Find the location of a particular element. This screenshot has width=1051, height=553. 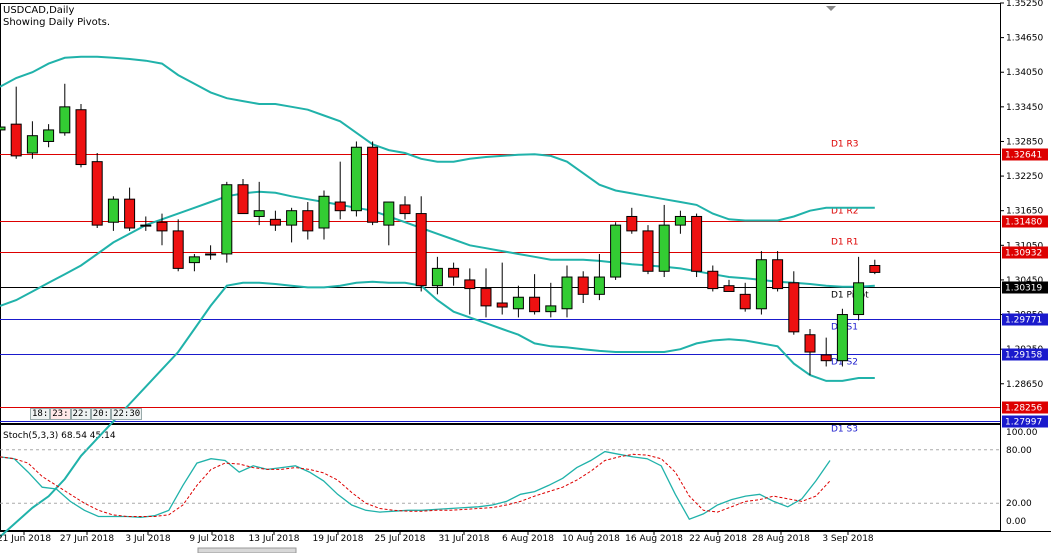

price-tick-label: 1.34650 is located at coordinates (1024, 39).